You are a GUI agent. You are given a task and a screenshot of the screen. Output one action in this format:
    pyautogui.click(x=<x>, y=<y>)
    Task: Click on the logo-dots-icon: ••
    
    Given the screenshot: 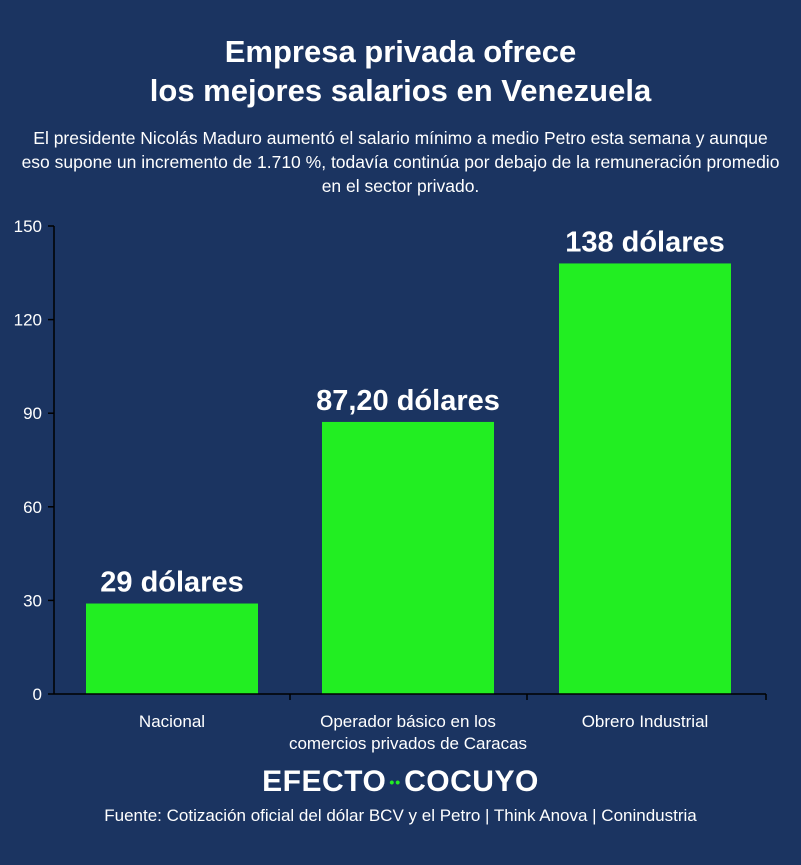 What is the action you would take?
    pyautogui.click(x=395, y=782)
    